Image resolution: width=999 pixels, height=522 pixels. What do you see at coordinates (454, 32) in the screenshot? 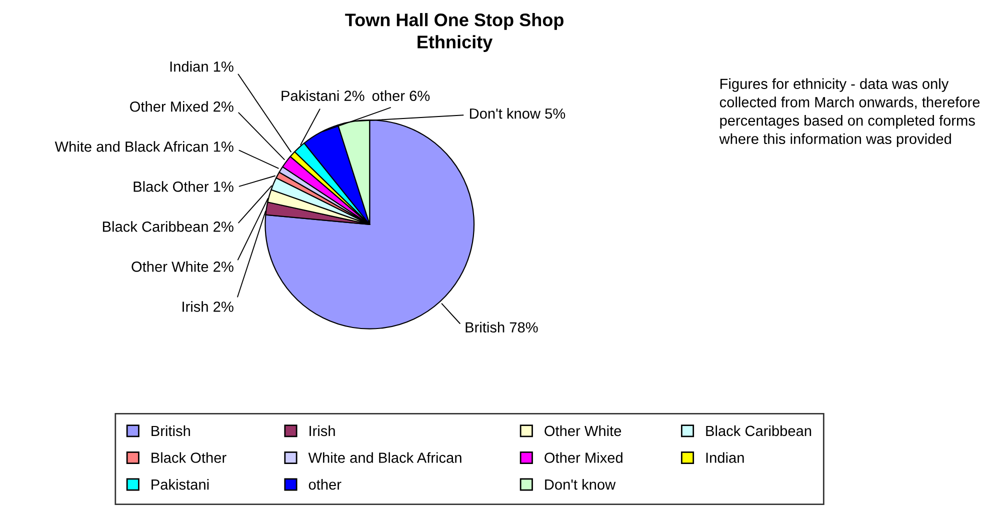
I see `chart-title: Town Hall One Stop Shop Ethnicity` at bounding box center [454, 32].